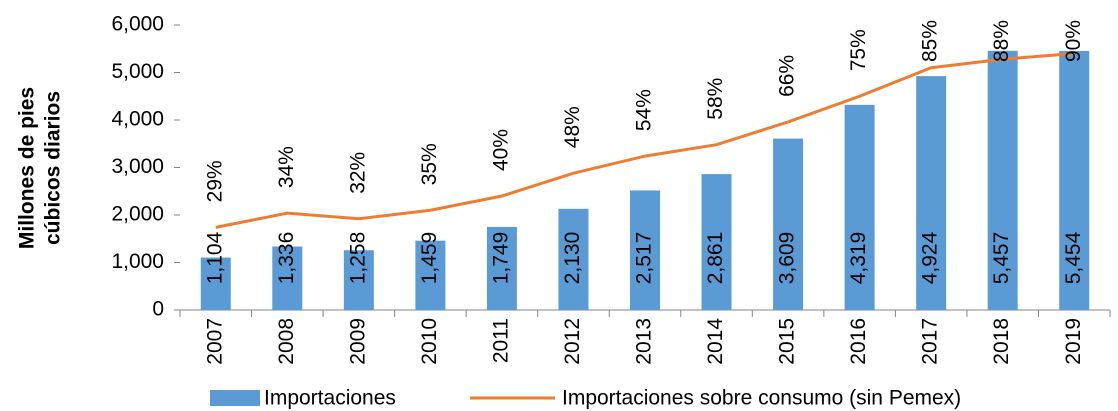 This screenshot has width=1118, height=411. Describe the element at coordinates (930, 341) in the screenshot. I see `x-tick-label: 2017` at that location.